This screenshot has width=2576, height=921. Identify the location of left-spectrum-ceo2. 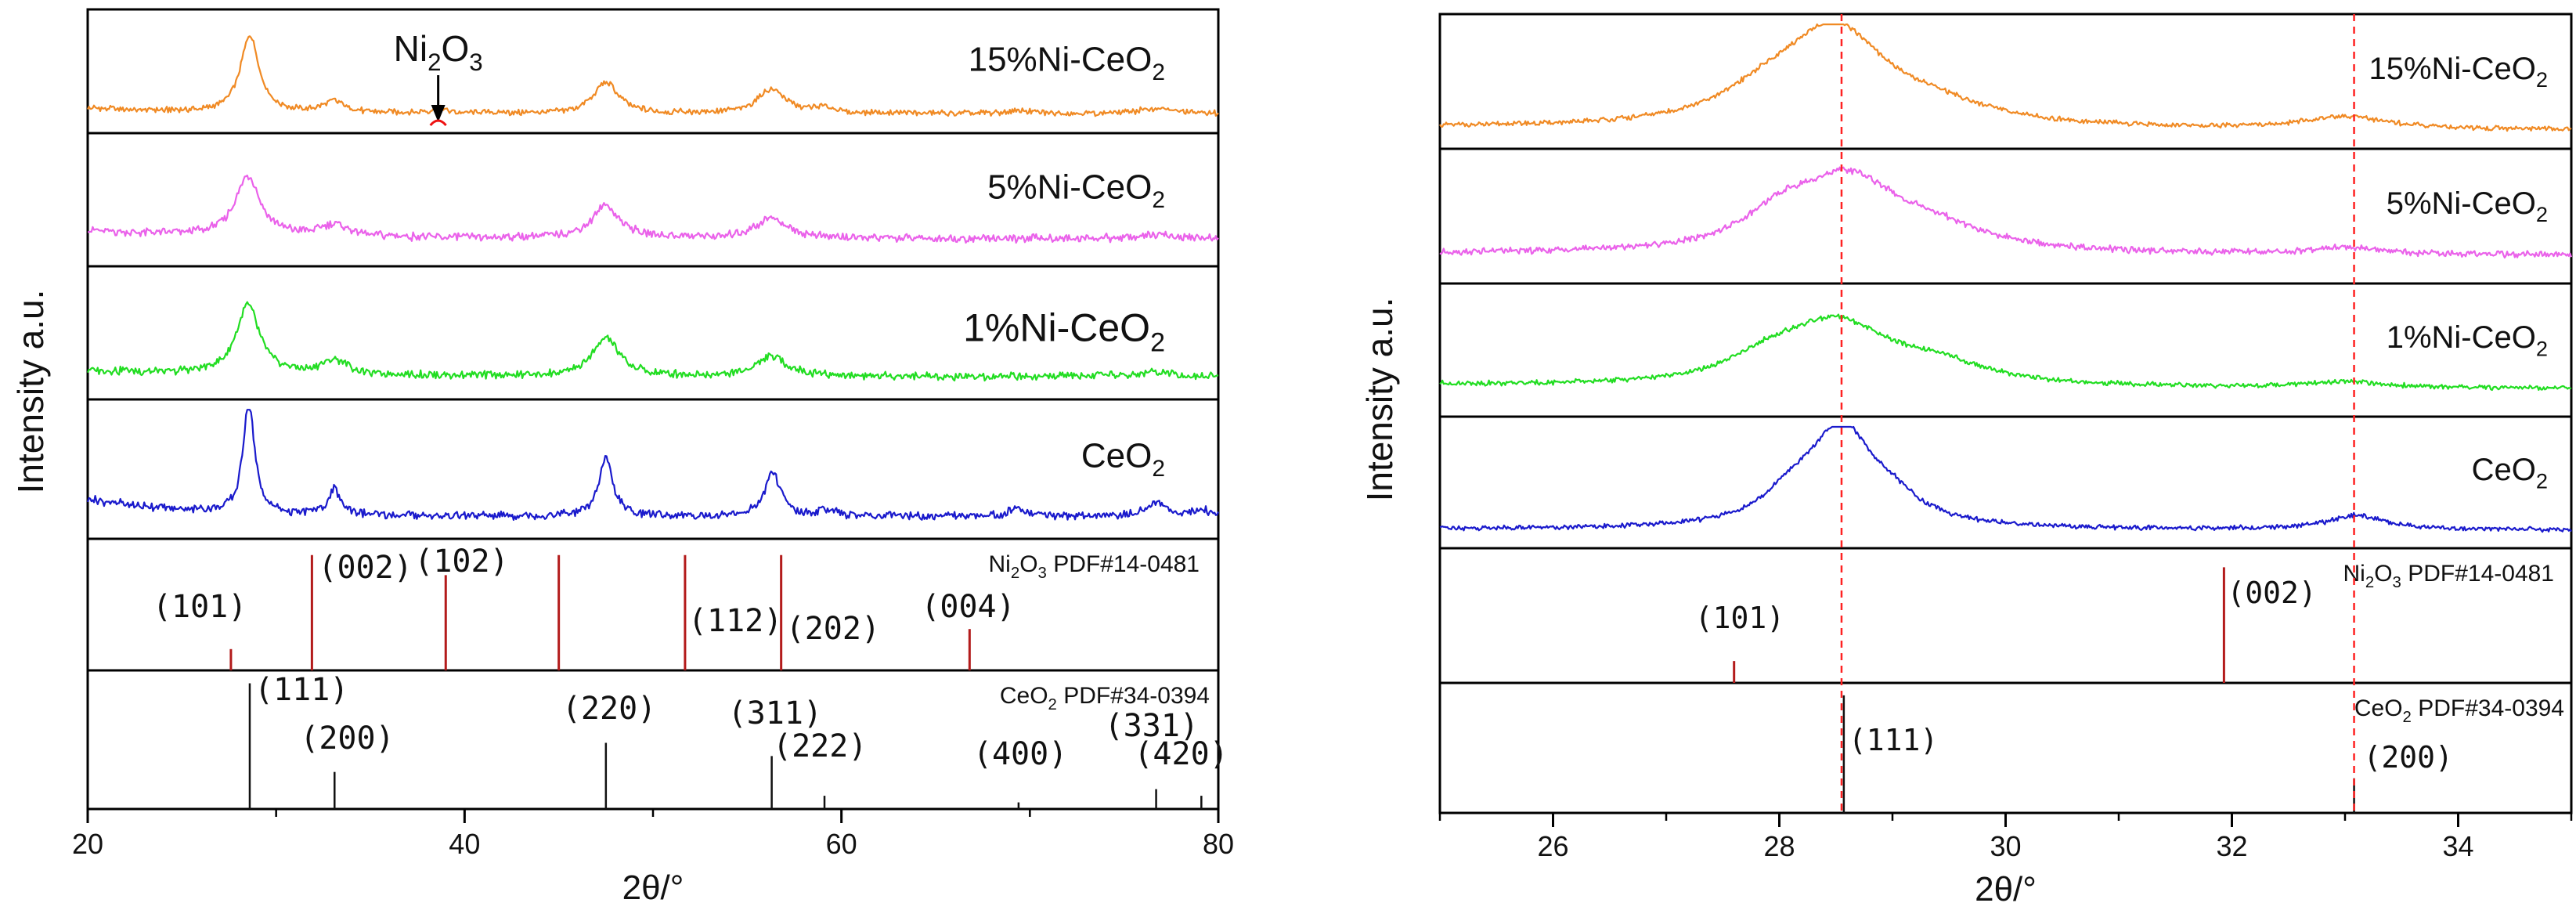
(653, 465).